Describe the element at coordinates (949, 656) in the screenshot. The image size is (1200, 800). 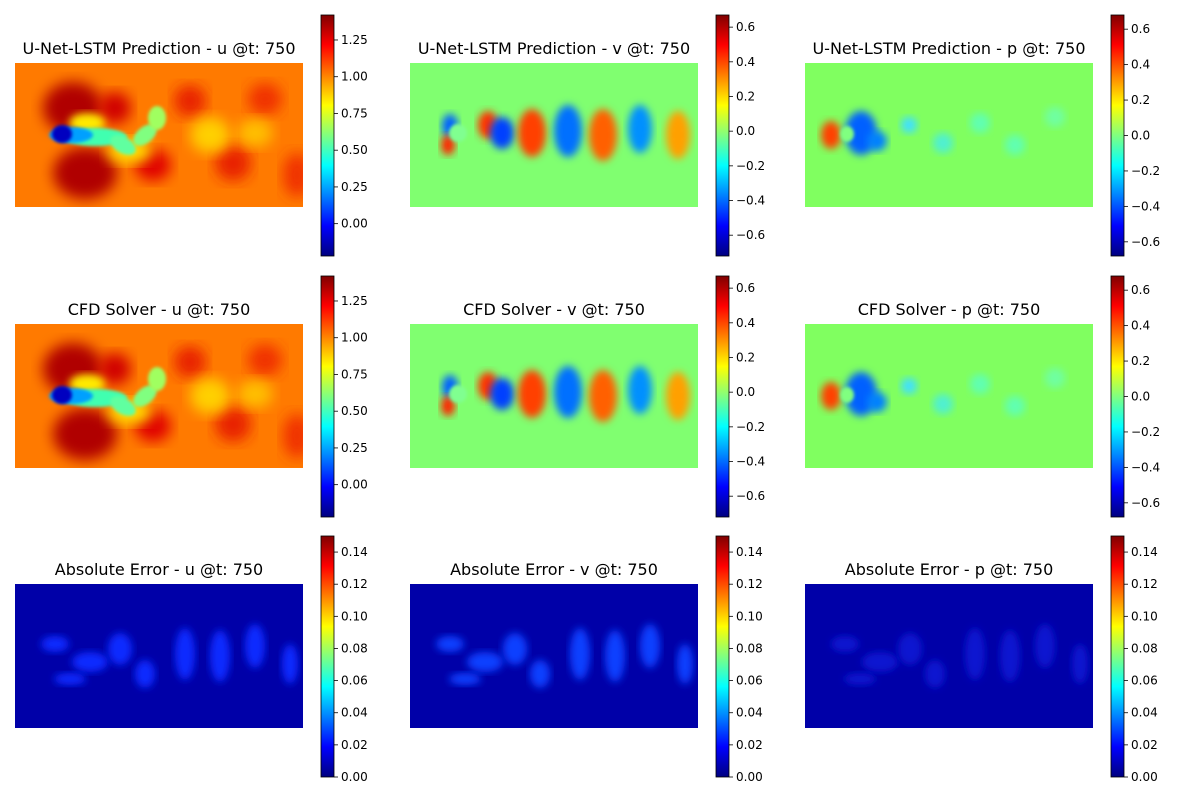
I see `heatmap-error-p` at that location.